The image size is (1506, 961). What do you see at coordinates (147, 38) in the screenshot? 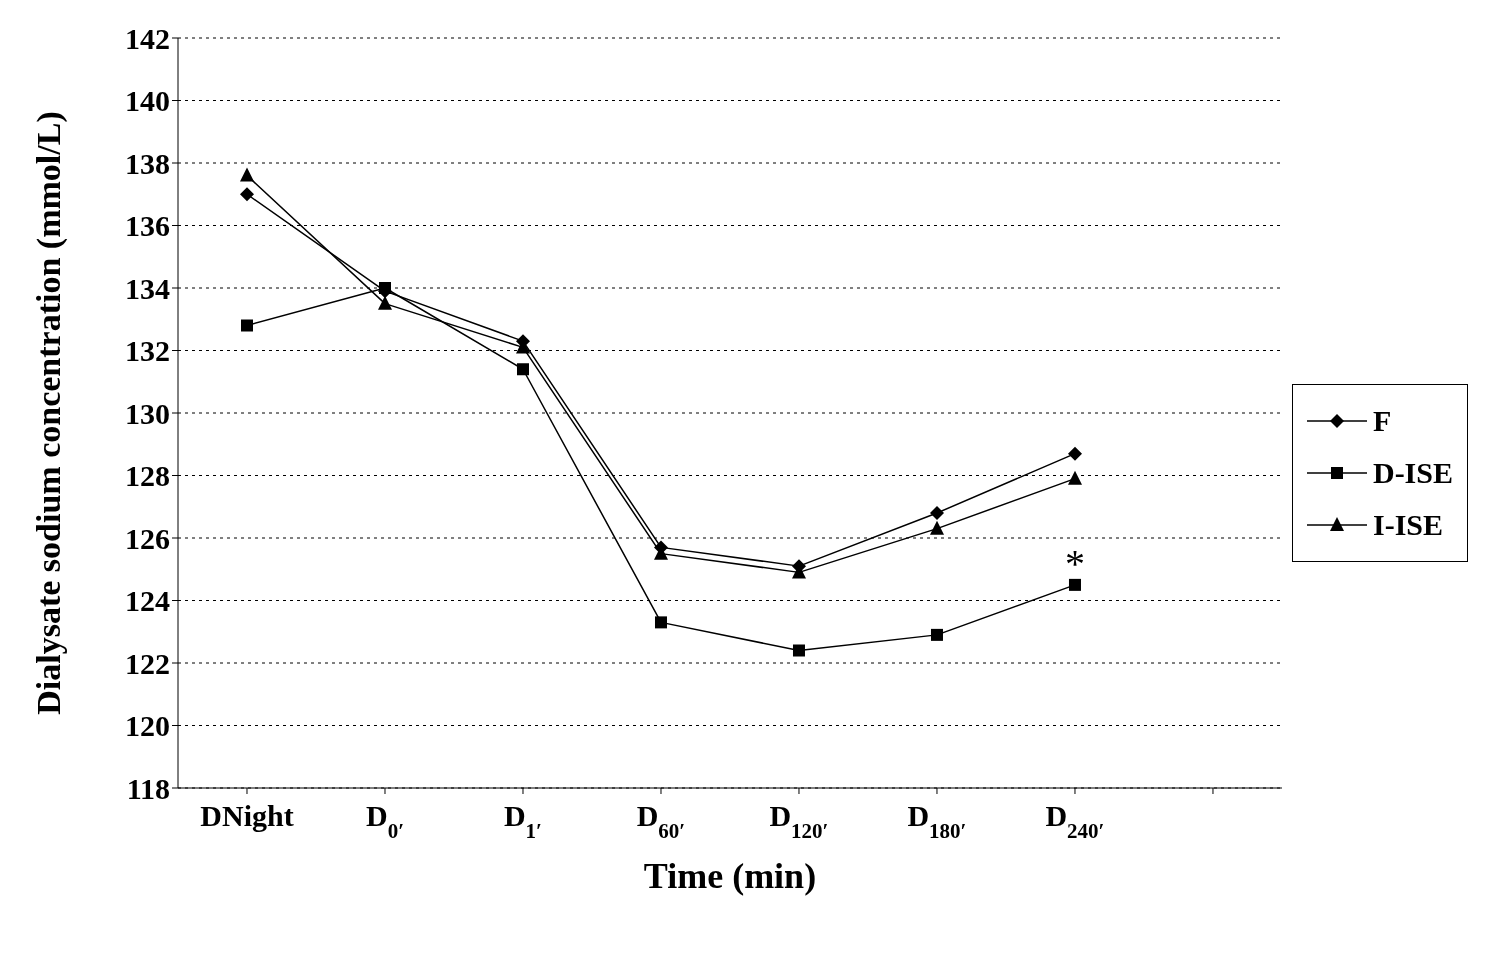
I see `y-tick-label: 142` at bounding box center [147, 38].